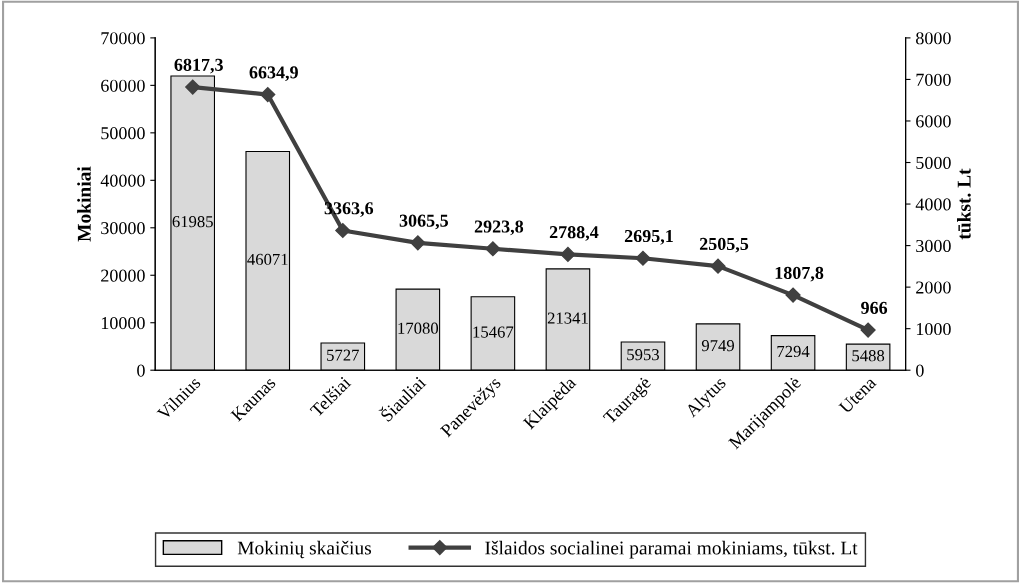 This screenshot has width=1021, height=583. Describe the element at coordinates (671, 549) in the screenshot. I see `legend-label: Išlaidos socialinei paramai mokiniams, tūkst. Lt` at that location.